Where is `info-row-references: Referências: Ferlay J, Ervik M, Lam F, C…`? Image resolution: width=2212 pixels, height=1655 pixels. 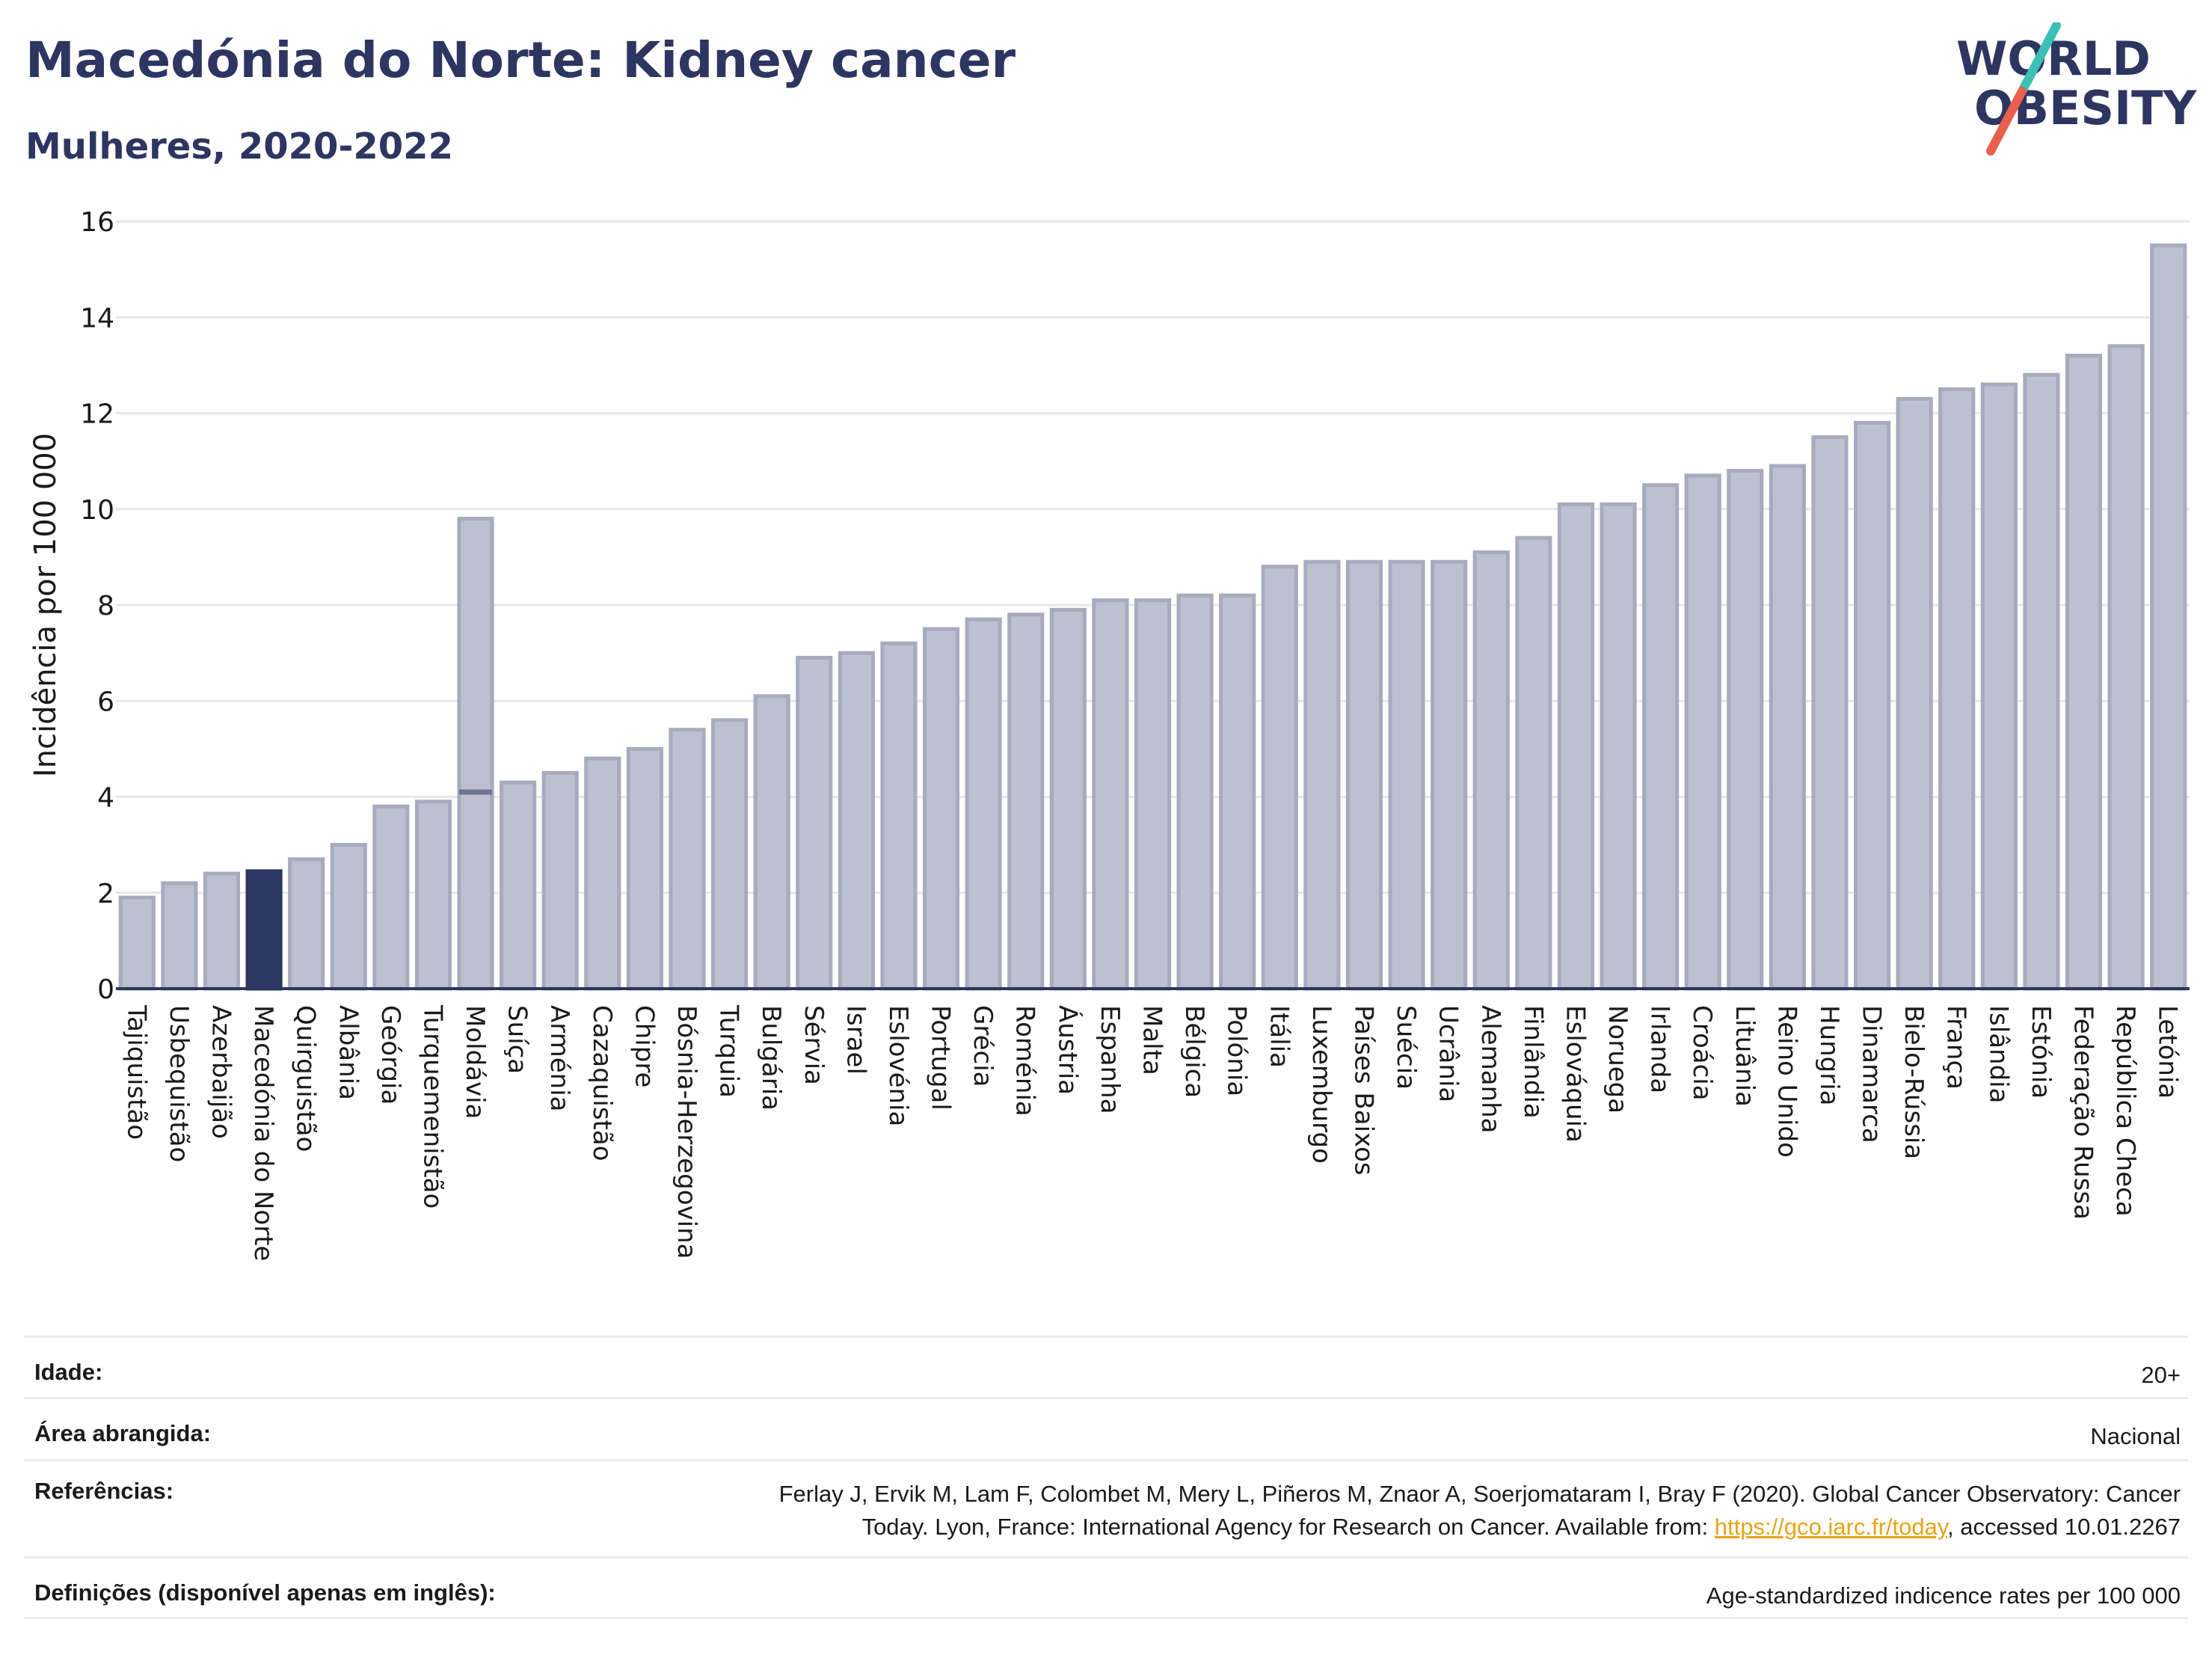
info-row-references: Referências: Ferlay J, Ervik M, Lam F, C… is located at coordinates (1106, 1507).